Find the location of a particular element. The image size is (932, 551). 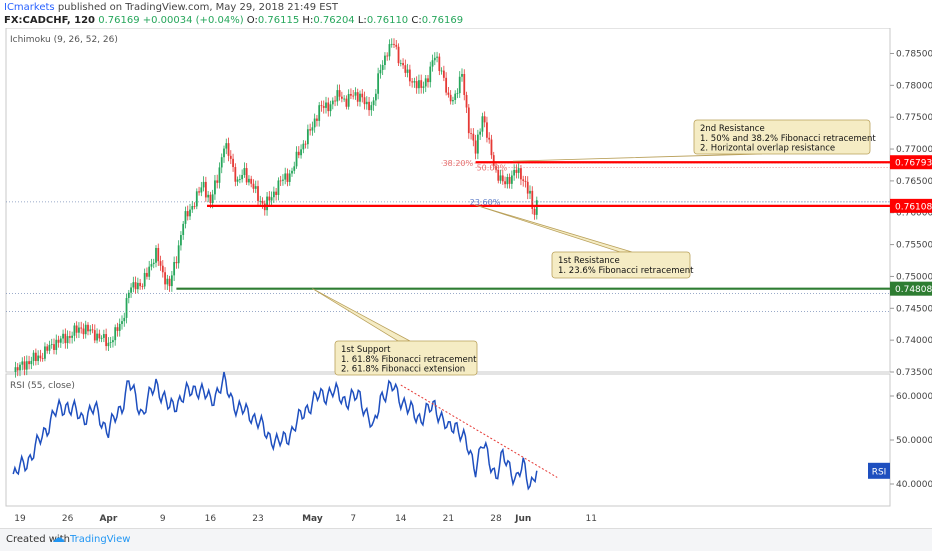

callout-title: 1st Resistance is located at coordinates (589, 261).